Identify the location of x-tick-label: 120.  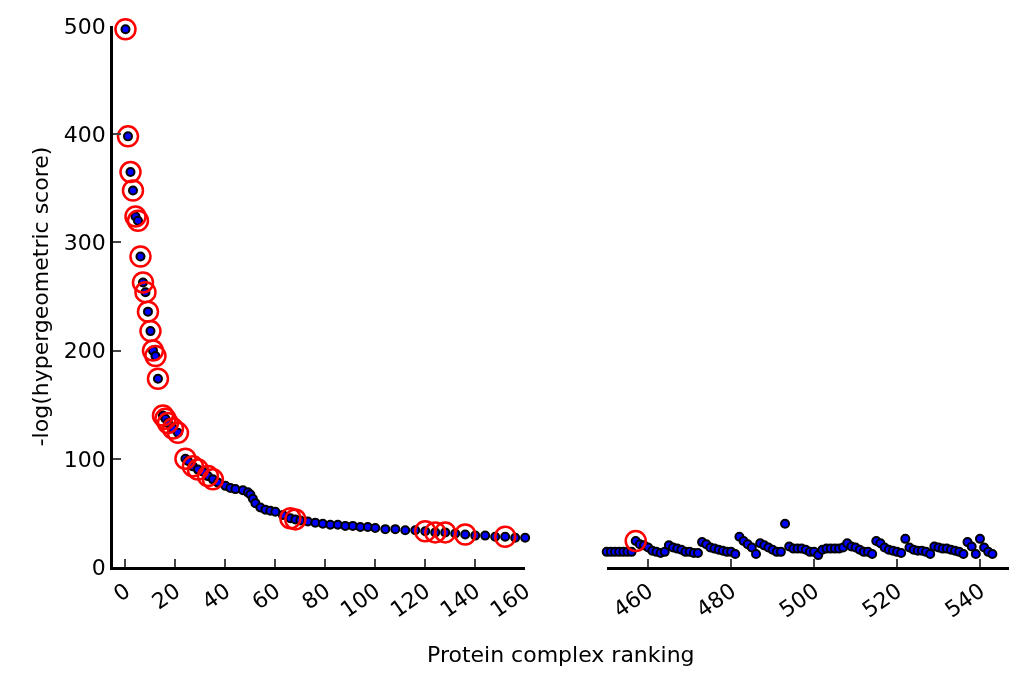
(410, 600).